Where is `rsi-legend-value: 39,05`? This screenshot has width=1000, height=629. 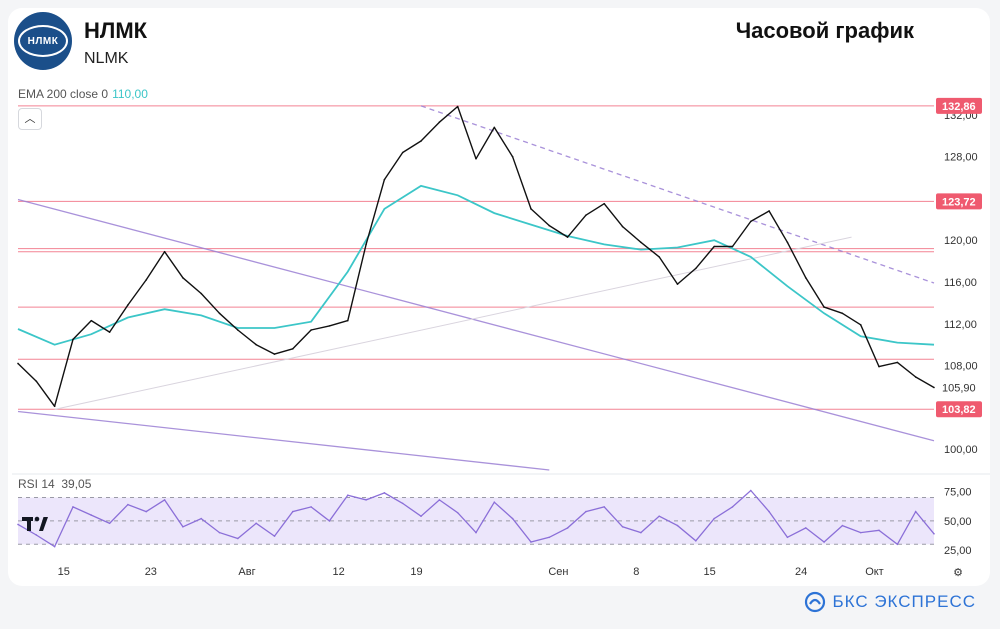 rsi-legend-value: 39,05 is located at coordinates (76, 484).